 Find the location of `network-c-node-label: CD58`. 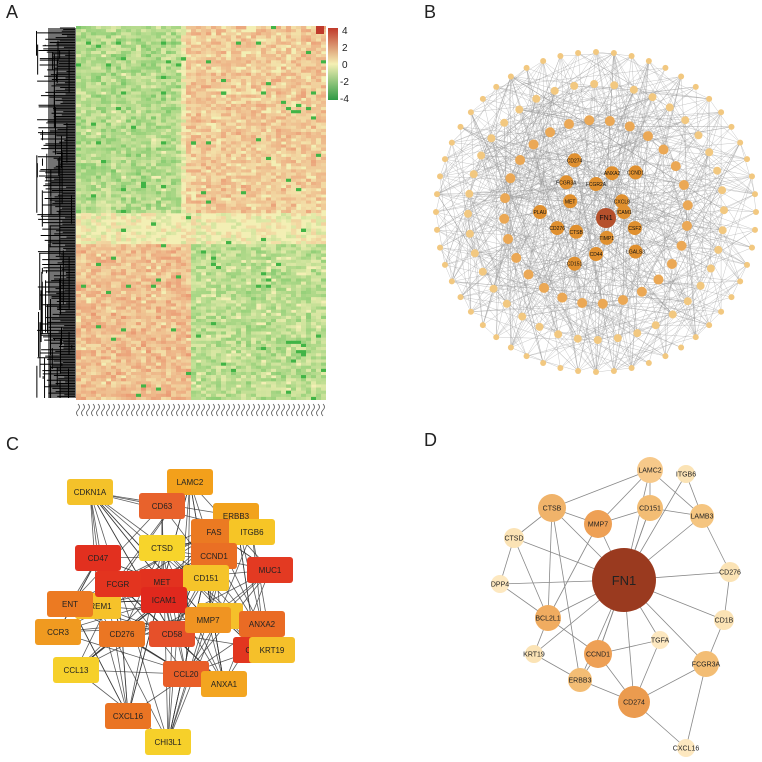

network-c-node-label: CD58 is located at coordinates (172, 634).